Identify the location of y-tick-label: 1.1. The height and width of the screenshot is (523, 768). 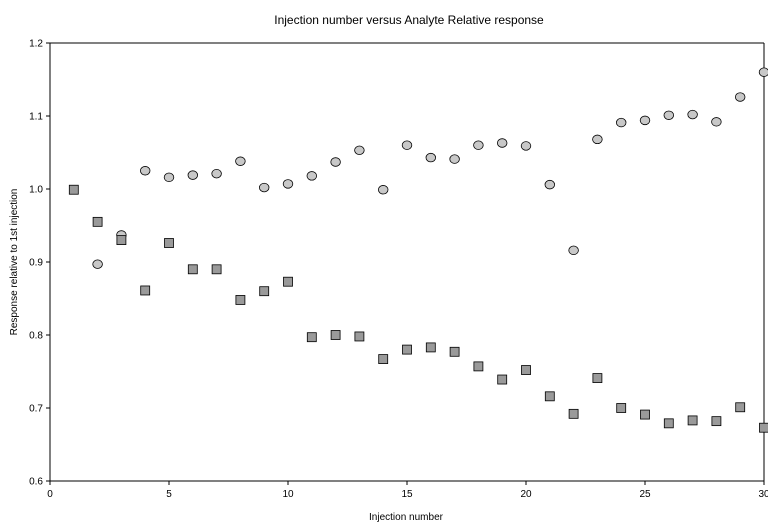
(36, 117).